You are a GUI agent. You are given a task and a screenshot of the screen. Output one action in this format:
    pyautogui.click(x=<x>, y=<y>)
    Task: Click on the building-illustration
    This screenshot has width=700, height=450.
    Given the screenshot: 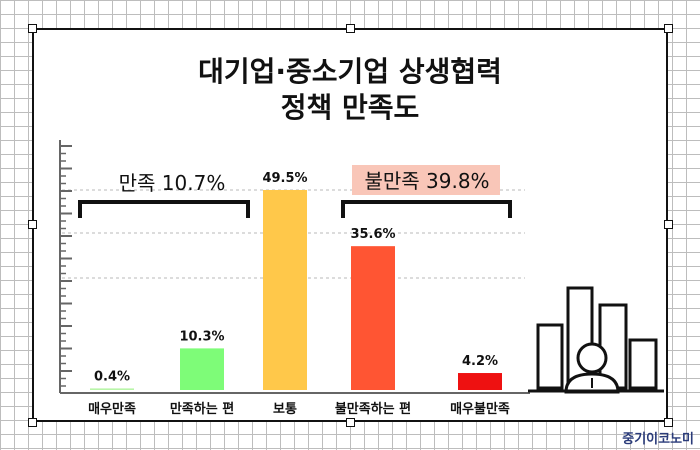 What is the action you would take?
    pyautogui.click(x=596, y=340)
    